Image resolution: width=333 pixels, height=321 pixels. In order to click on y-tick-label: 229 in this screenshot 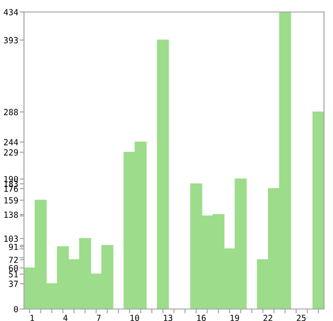, I will do `click(11, 152)`.